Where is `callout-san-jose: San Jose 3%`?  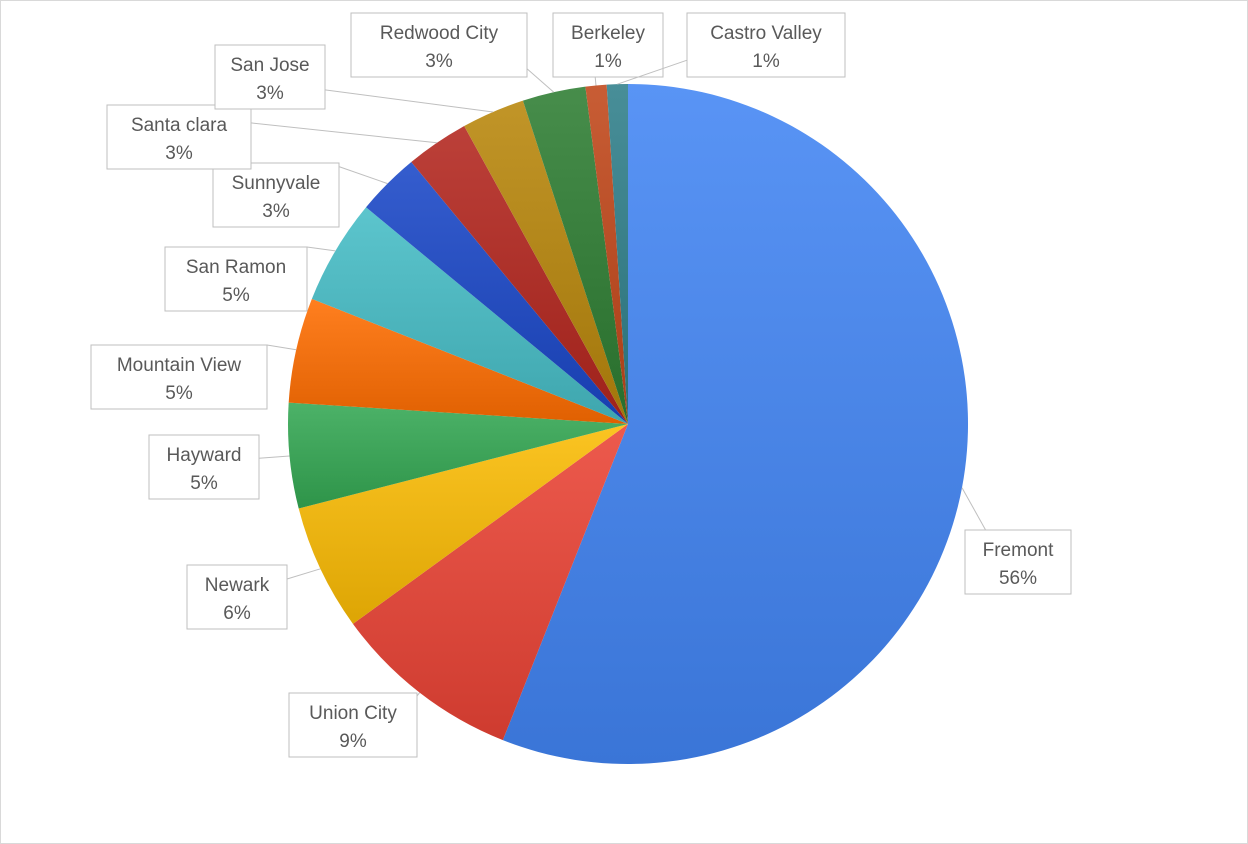 callout-san-jose: San Jose 3% is located at coordinates (354, 78).